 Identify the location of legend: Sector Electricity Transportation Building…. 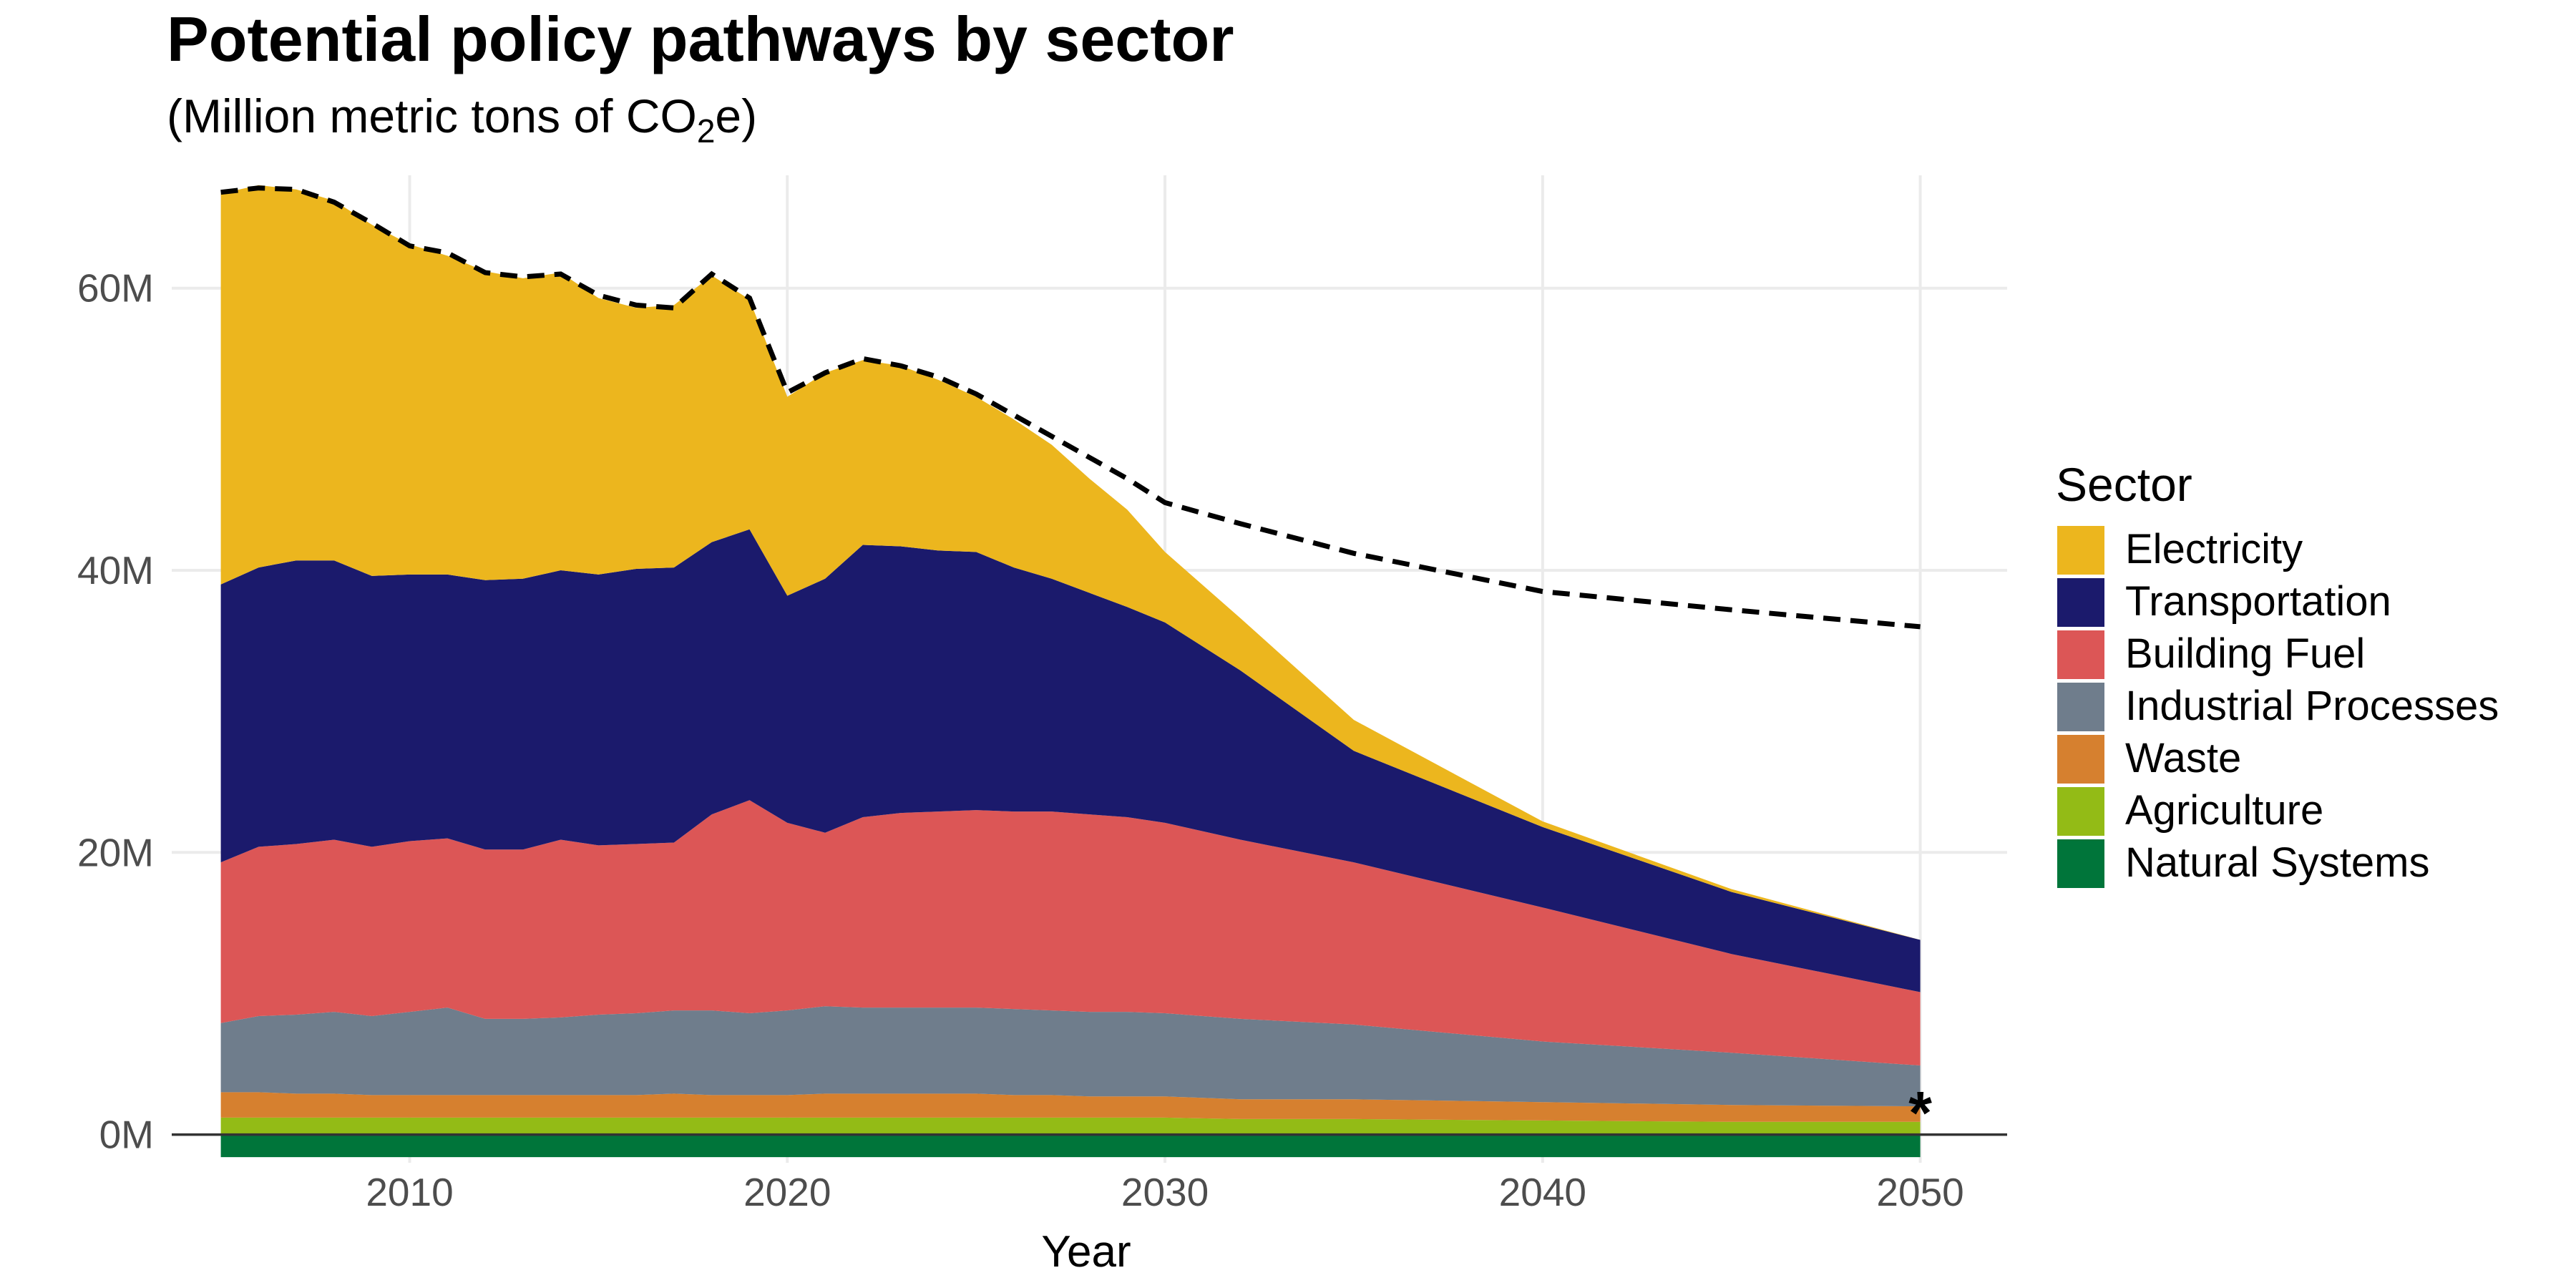
(2277, 673).